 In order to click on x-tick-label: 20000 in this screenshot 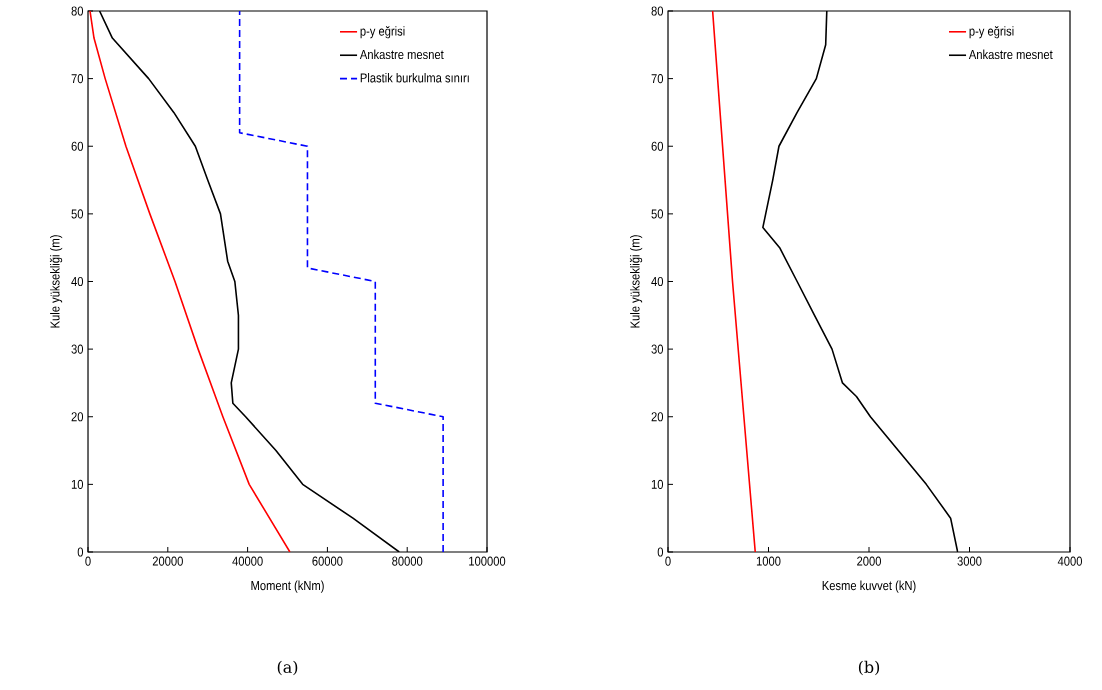, I will do `click(167, 561)`.